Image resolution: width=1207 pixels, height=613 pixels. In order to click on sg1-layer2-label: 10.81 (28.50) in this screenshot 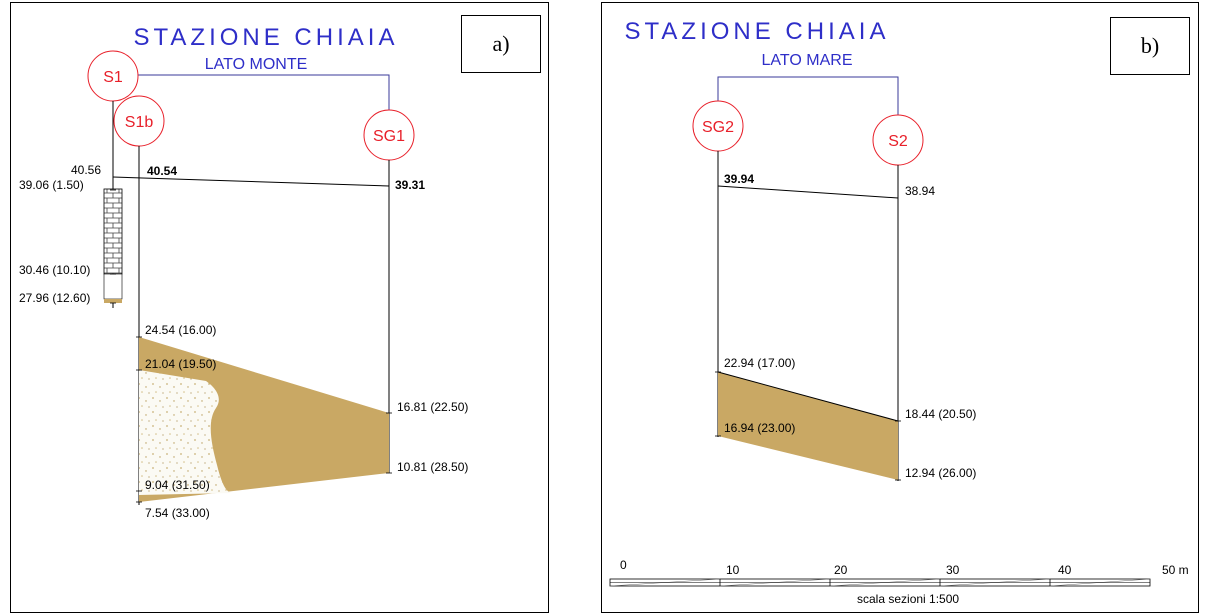, I will do `click(432, 467)`.